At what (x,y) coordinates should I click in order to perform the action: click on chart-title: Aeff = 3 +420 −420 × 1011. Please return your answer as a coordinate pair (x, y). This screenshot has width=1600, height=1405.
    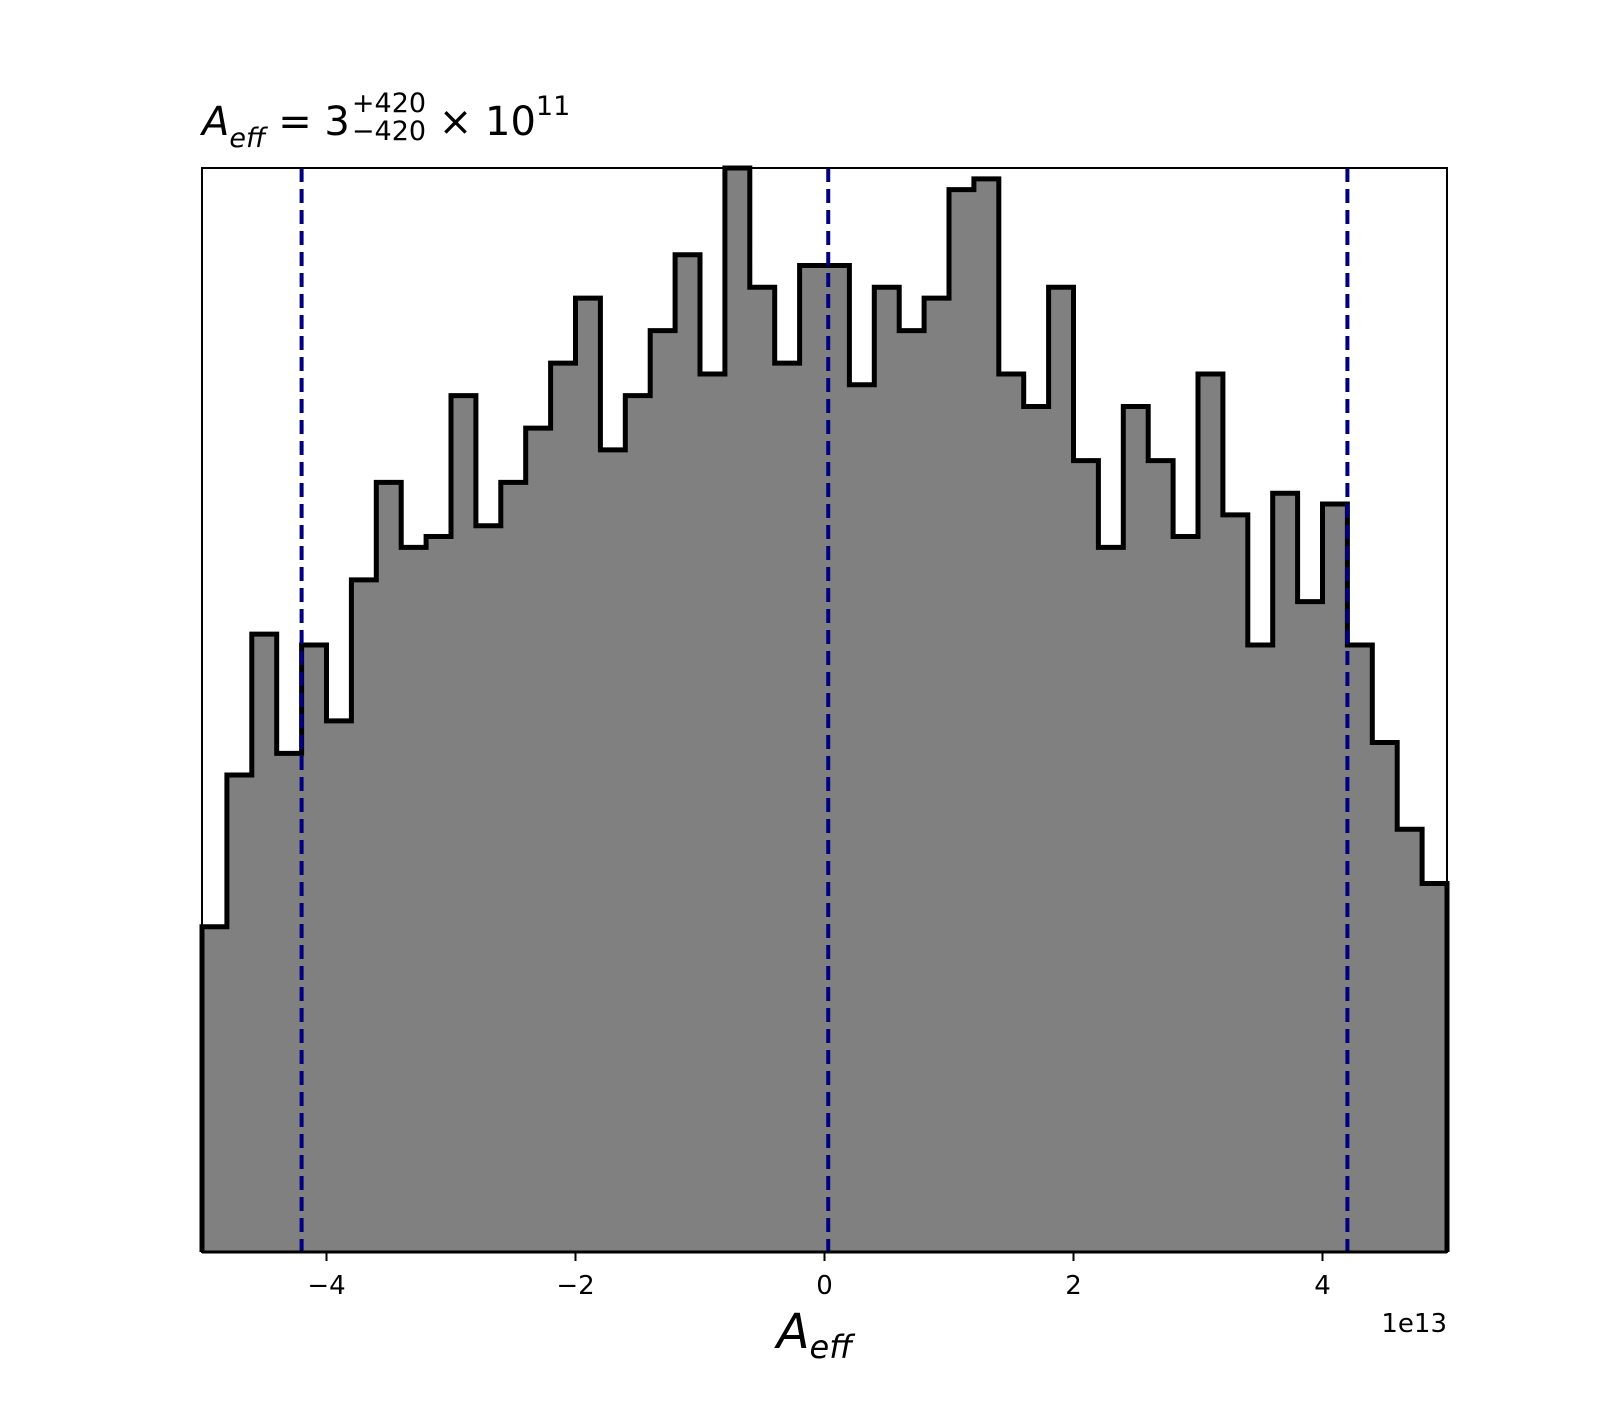
    Looking at the image, I should click on (386, 128).